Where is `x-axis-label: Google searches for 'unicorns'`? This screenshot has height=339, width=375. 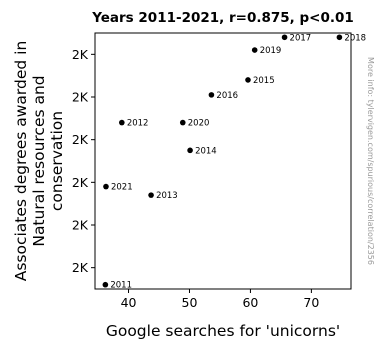
x-axis-label: Google searches for 'unicorns' is located at coordinates (223, 330).